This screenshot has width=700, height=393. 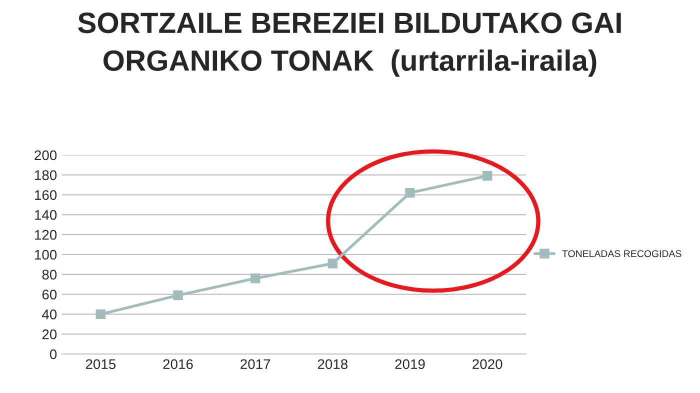 I want to click on legend-label: TONELADAS RECOGIDAS, so click(x=622, y=254).